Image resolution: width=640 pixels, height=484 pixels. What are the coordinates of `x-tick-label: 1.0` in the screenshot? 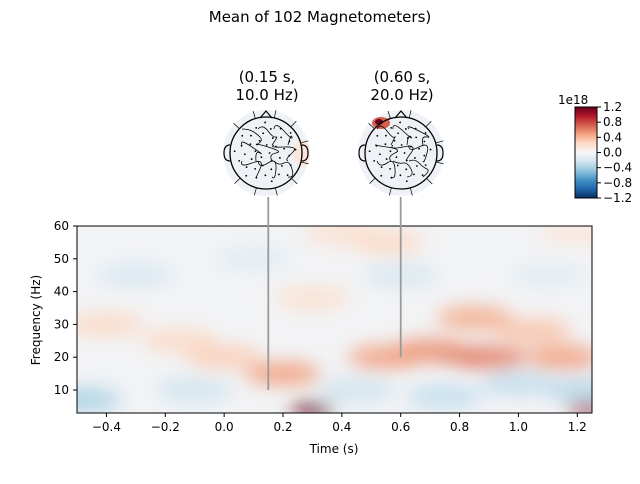 It's located at (518, 427).